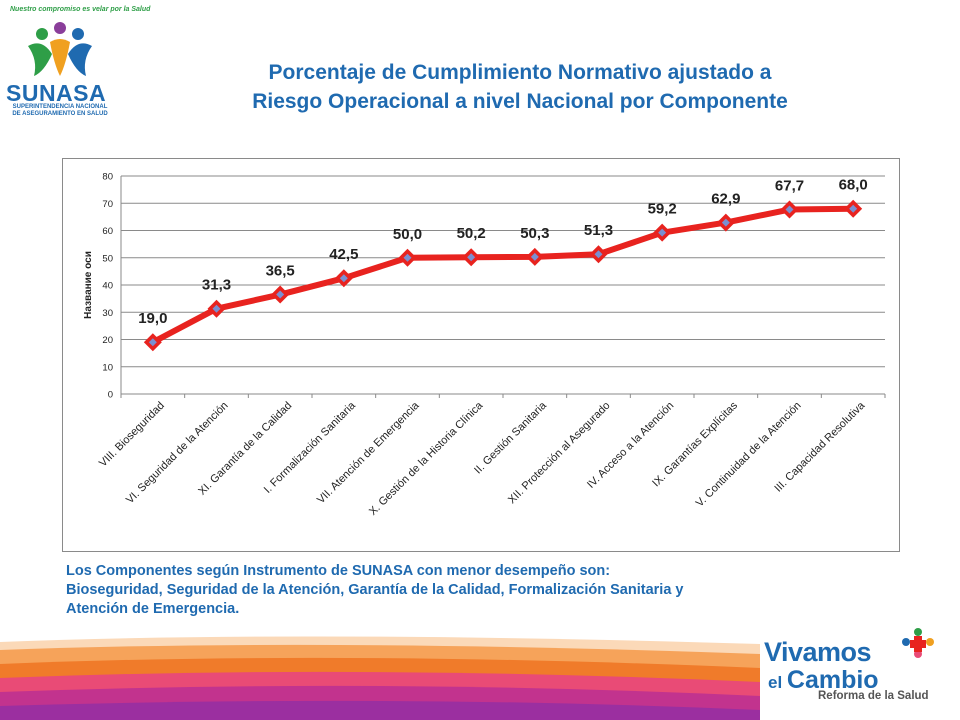  What do you see at coordinates (853, 185) in the screenshot?
I see `data-label: 68,0` at bounding box center [853, 185].